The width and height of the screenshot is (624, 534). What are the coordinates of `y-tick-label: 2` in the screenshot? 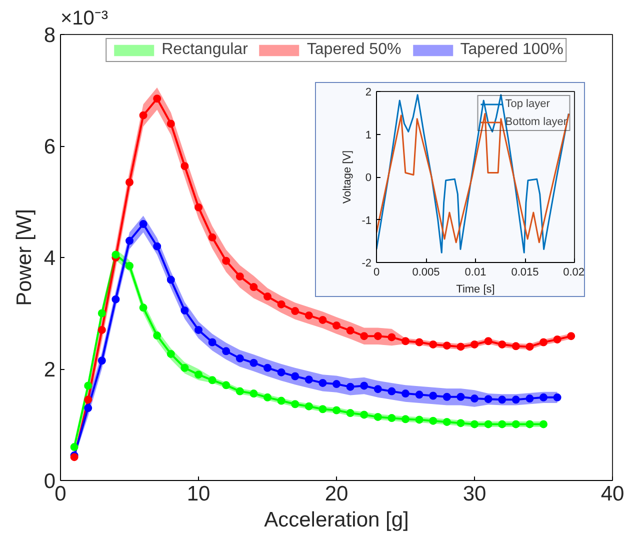 It's located at (368, 92).